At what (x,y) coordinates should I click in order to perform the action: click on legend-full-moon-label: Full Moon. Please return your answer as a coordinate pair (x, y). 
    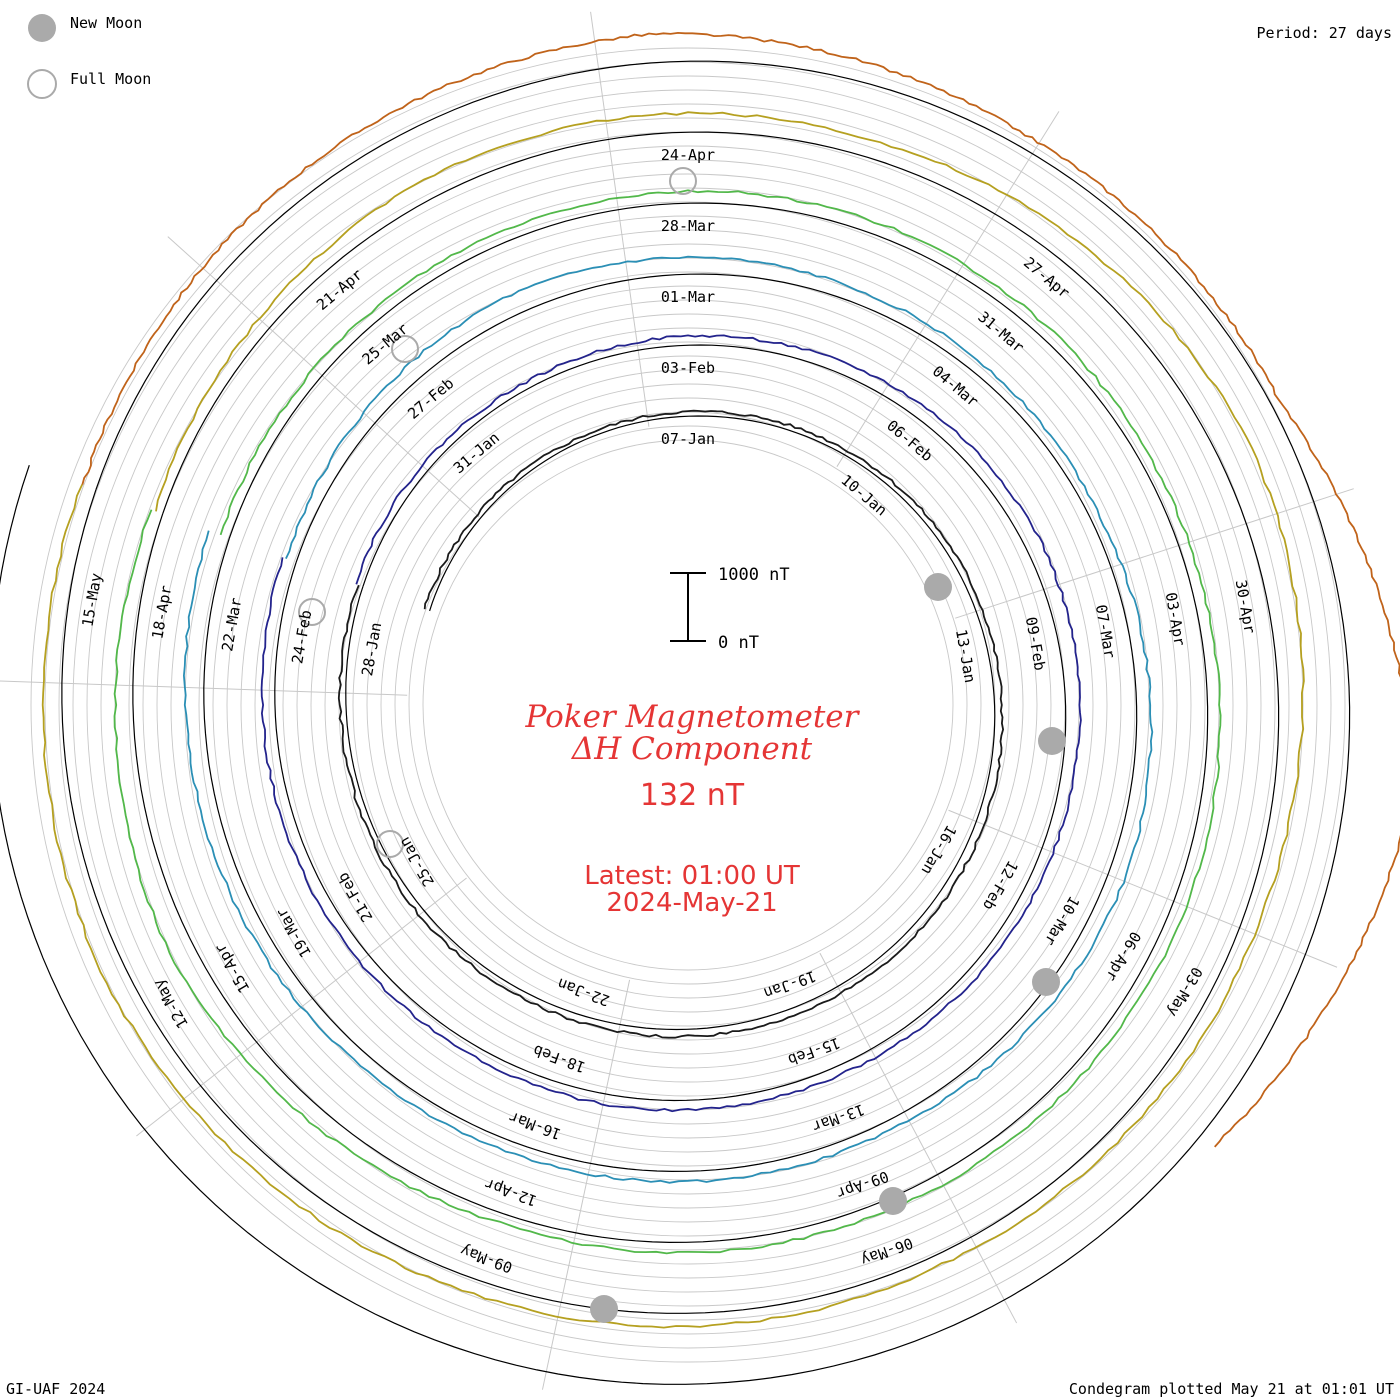
    Looking at the image, I should click on (110, 79).